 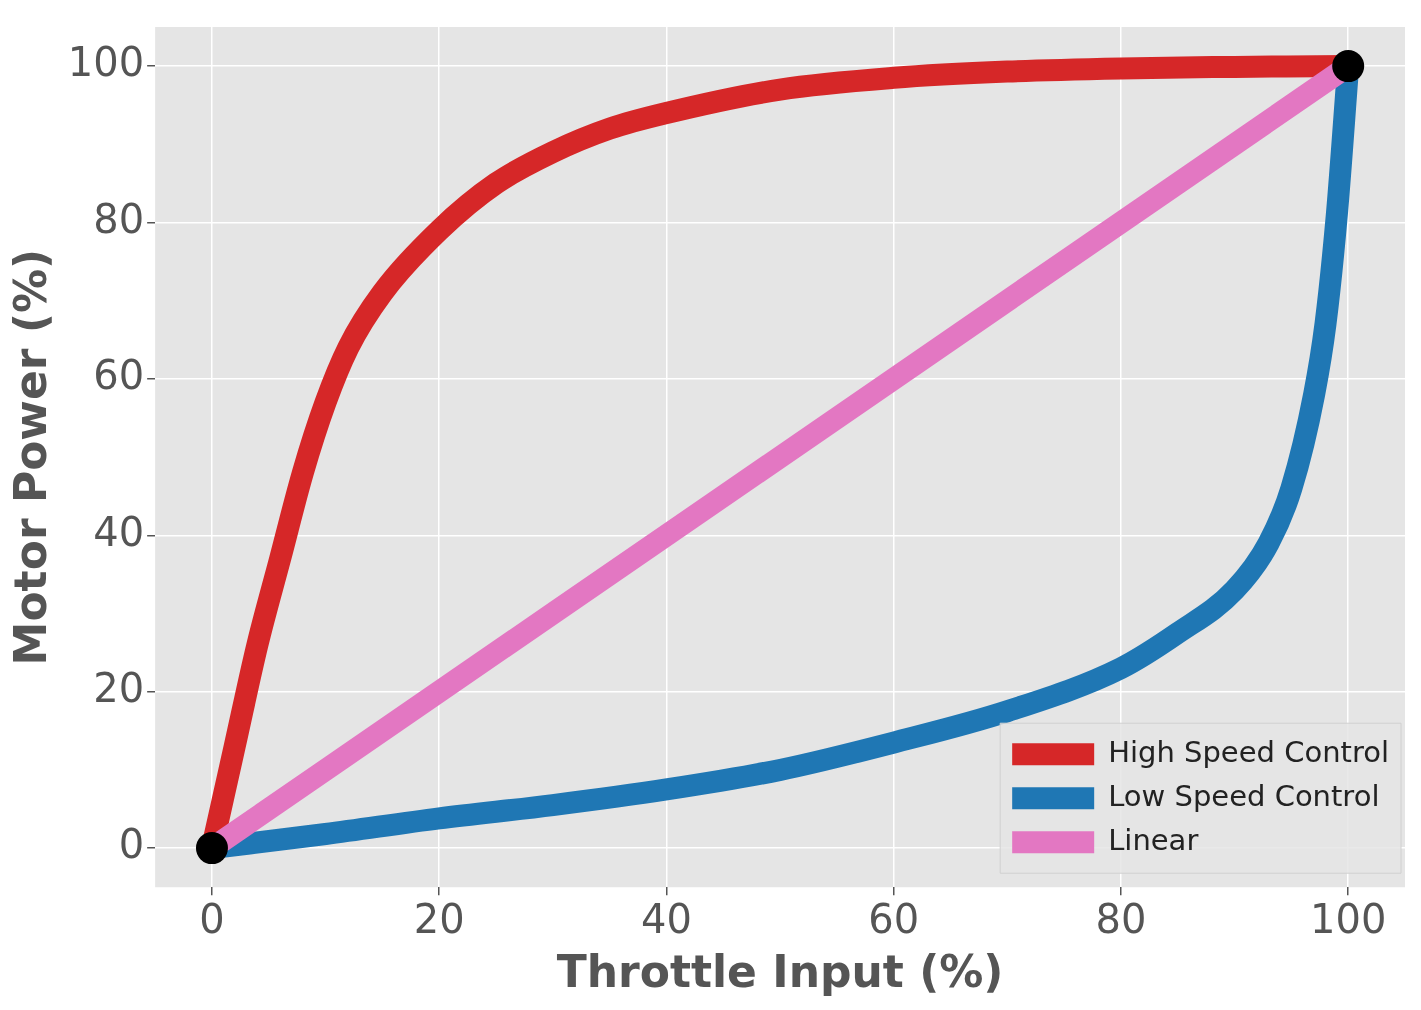 What do you see at coordinates (131, 844) in the screenshot?
I see `y-tick-label: 0` at bounding box center [131, 844].